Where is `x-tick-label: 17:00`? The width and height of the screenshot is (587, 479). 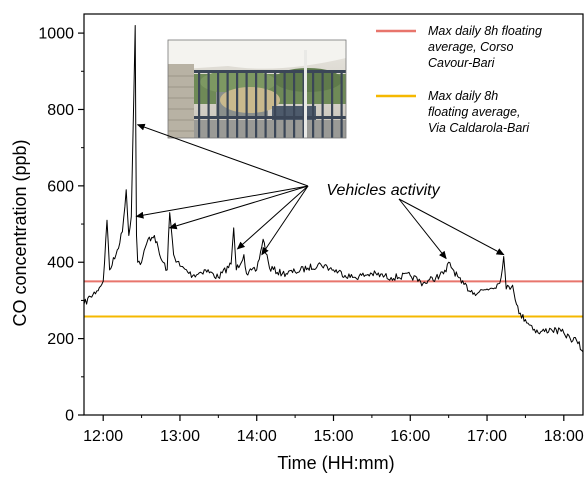 x-tick-label: 17:00 is located at coordinates (487, 436).